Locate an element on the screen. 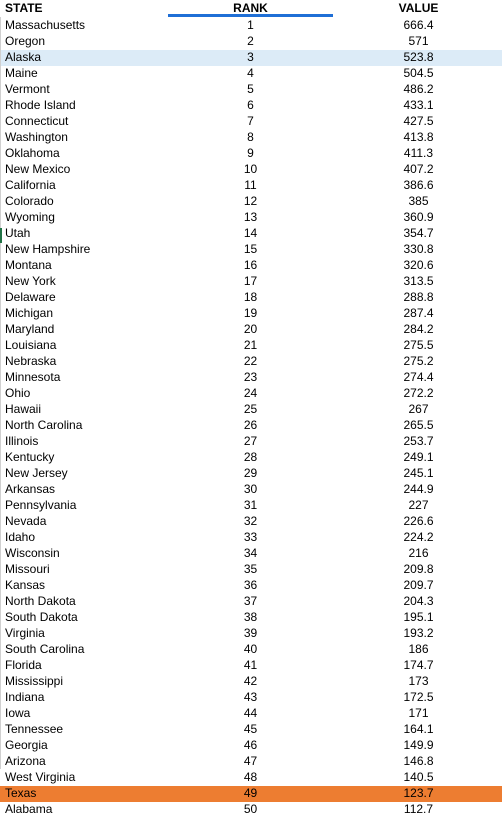  header-state: STATE is located at coordinates (24, 8).